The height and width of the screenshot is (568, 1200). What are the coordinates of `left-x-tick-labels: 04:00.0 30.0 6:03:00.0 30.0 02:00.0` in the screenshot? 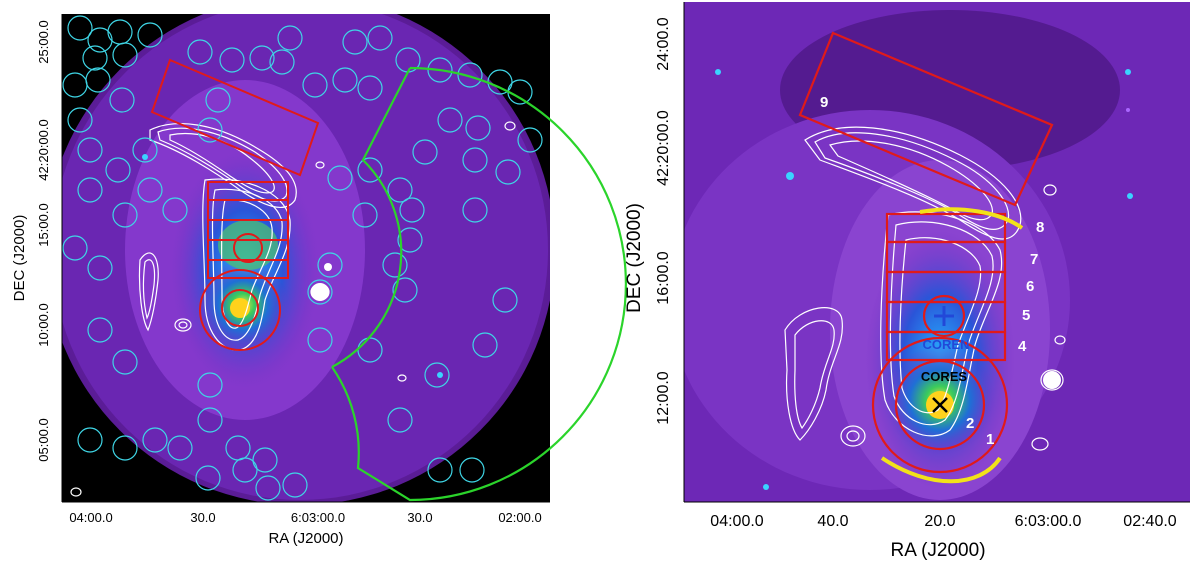 It's located at (305, 517).